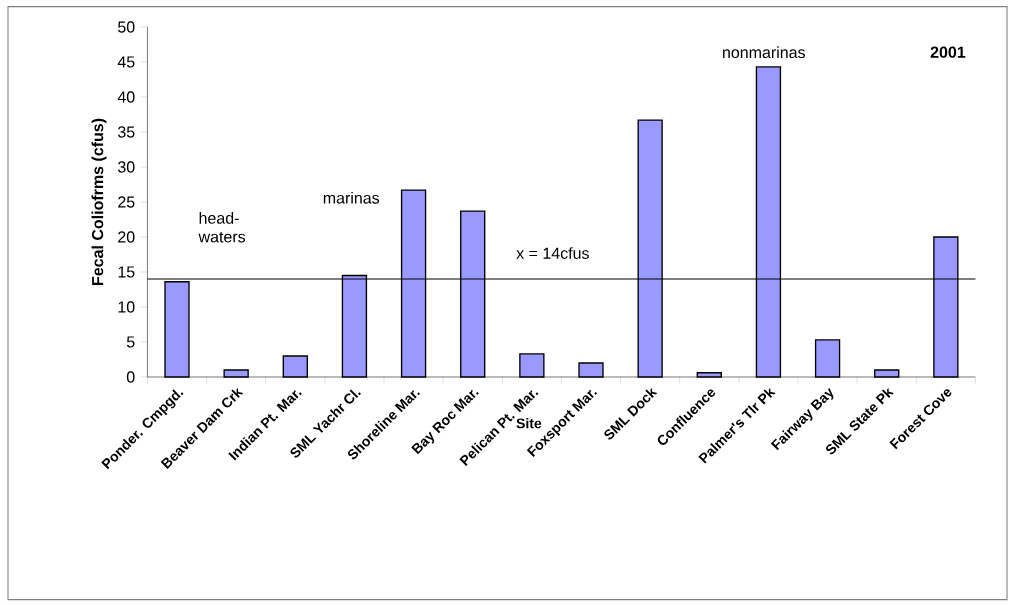  I want to click on y-tick-label: 50, so click(126, 27).